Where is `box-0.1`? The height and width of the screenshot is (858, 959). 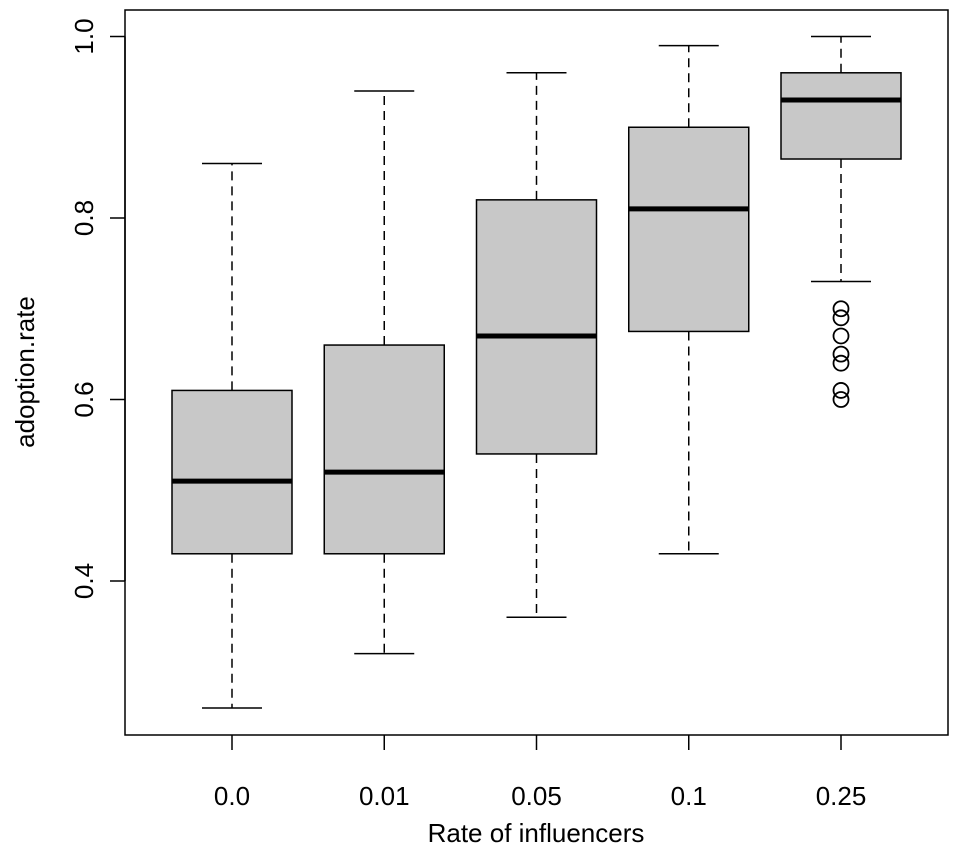 box-0.1 is located at coordinates (689, 299).